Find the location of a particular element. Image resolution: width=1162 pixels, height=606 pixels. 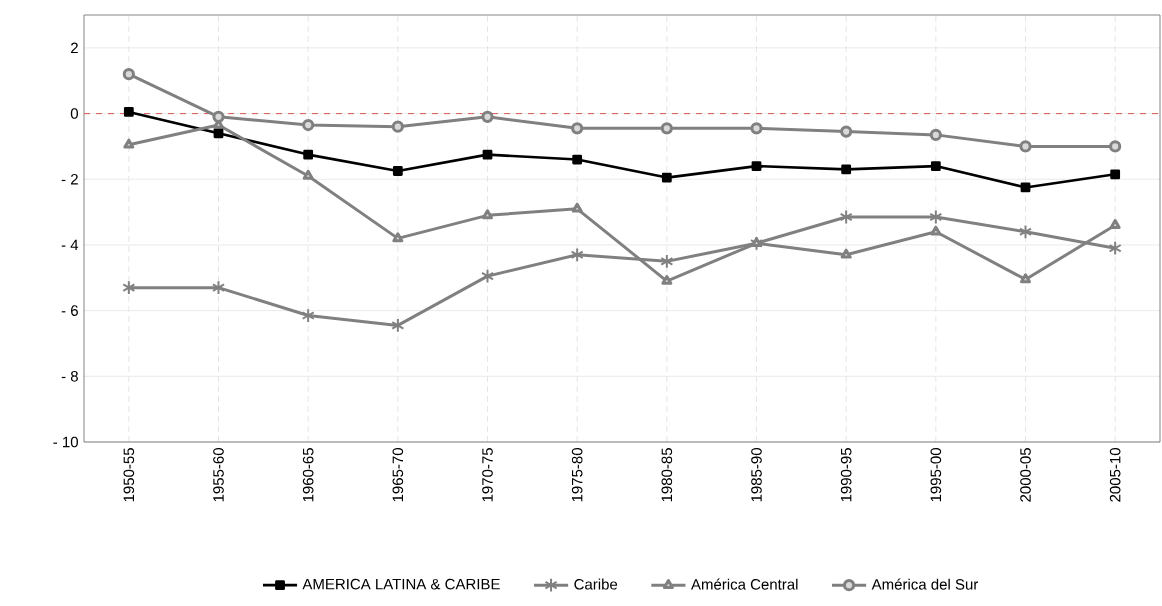

x-tick-label: 2000-05 is located at coordinates (1025, 475).